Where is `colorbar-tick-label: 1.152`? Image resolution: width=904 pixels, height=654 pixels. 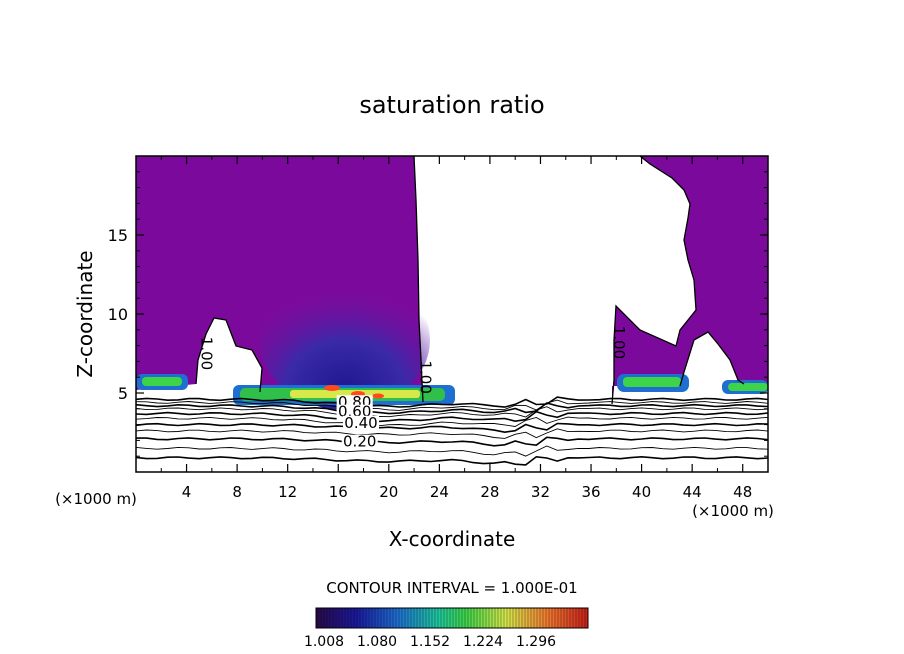 colorbar-tick-label: 1.152 is located at coordinates (430, 642).